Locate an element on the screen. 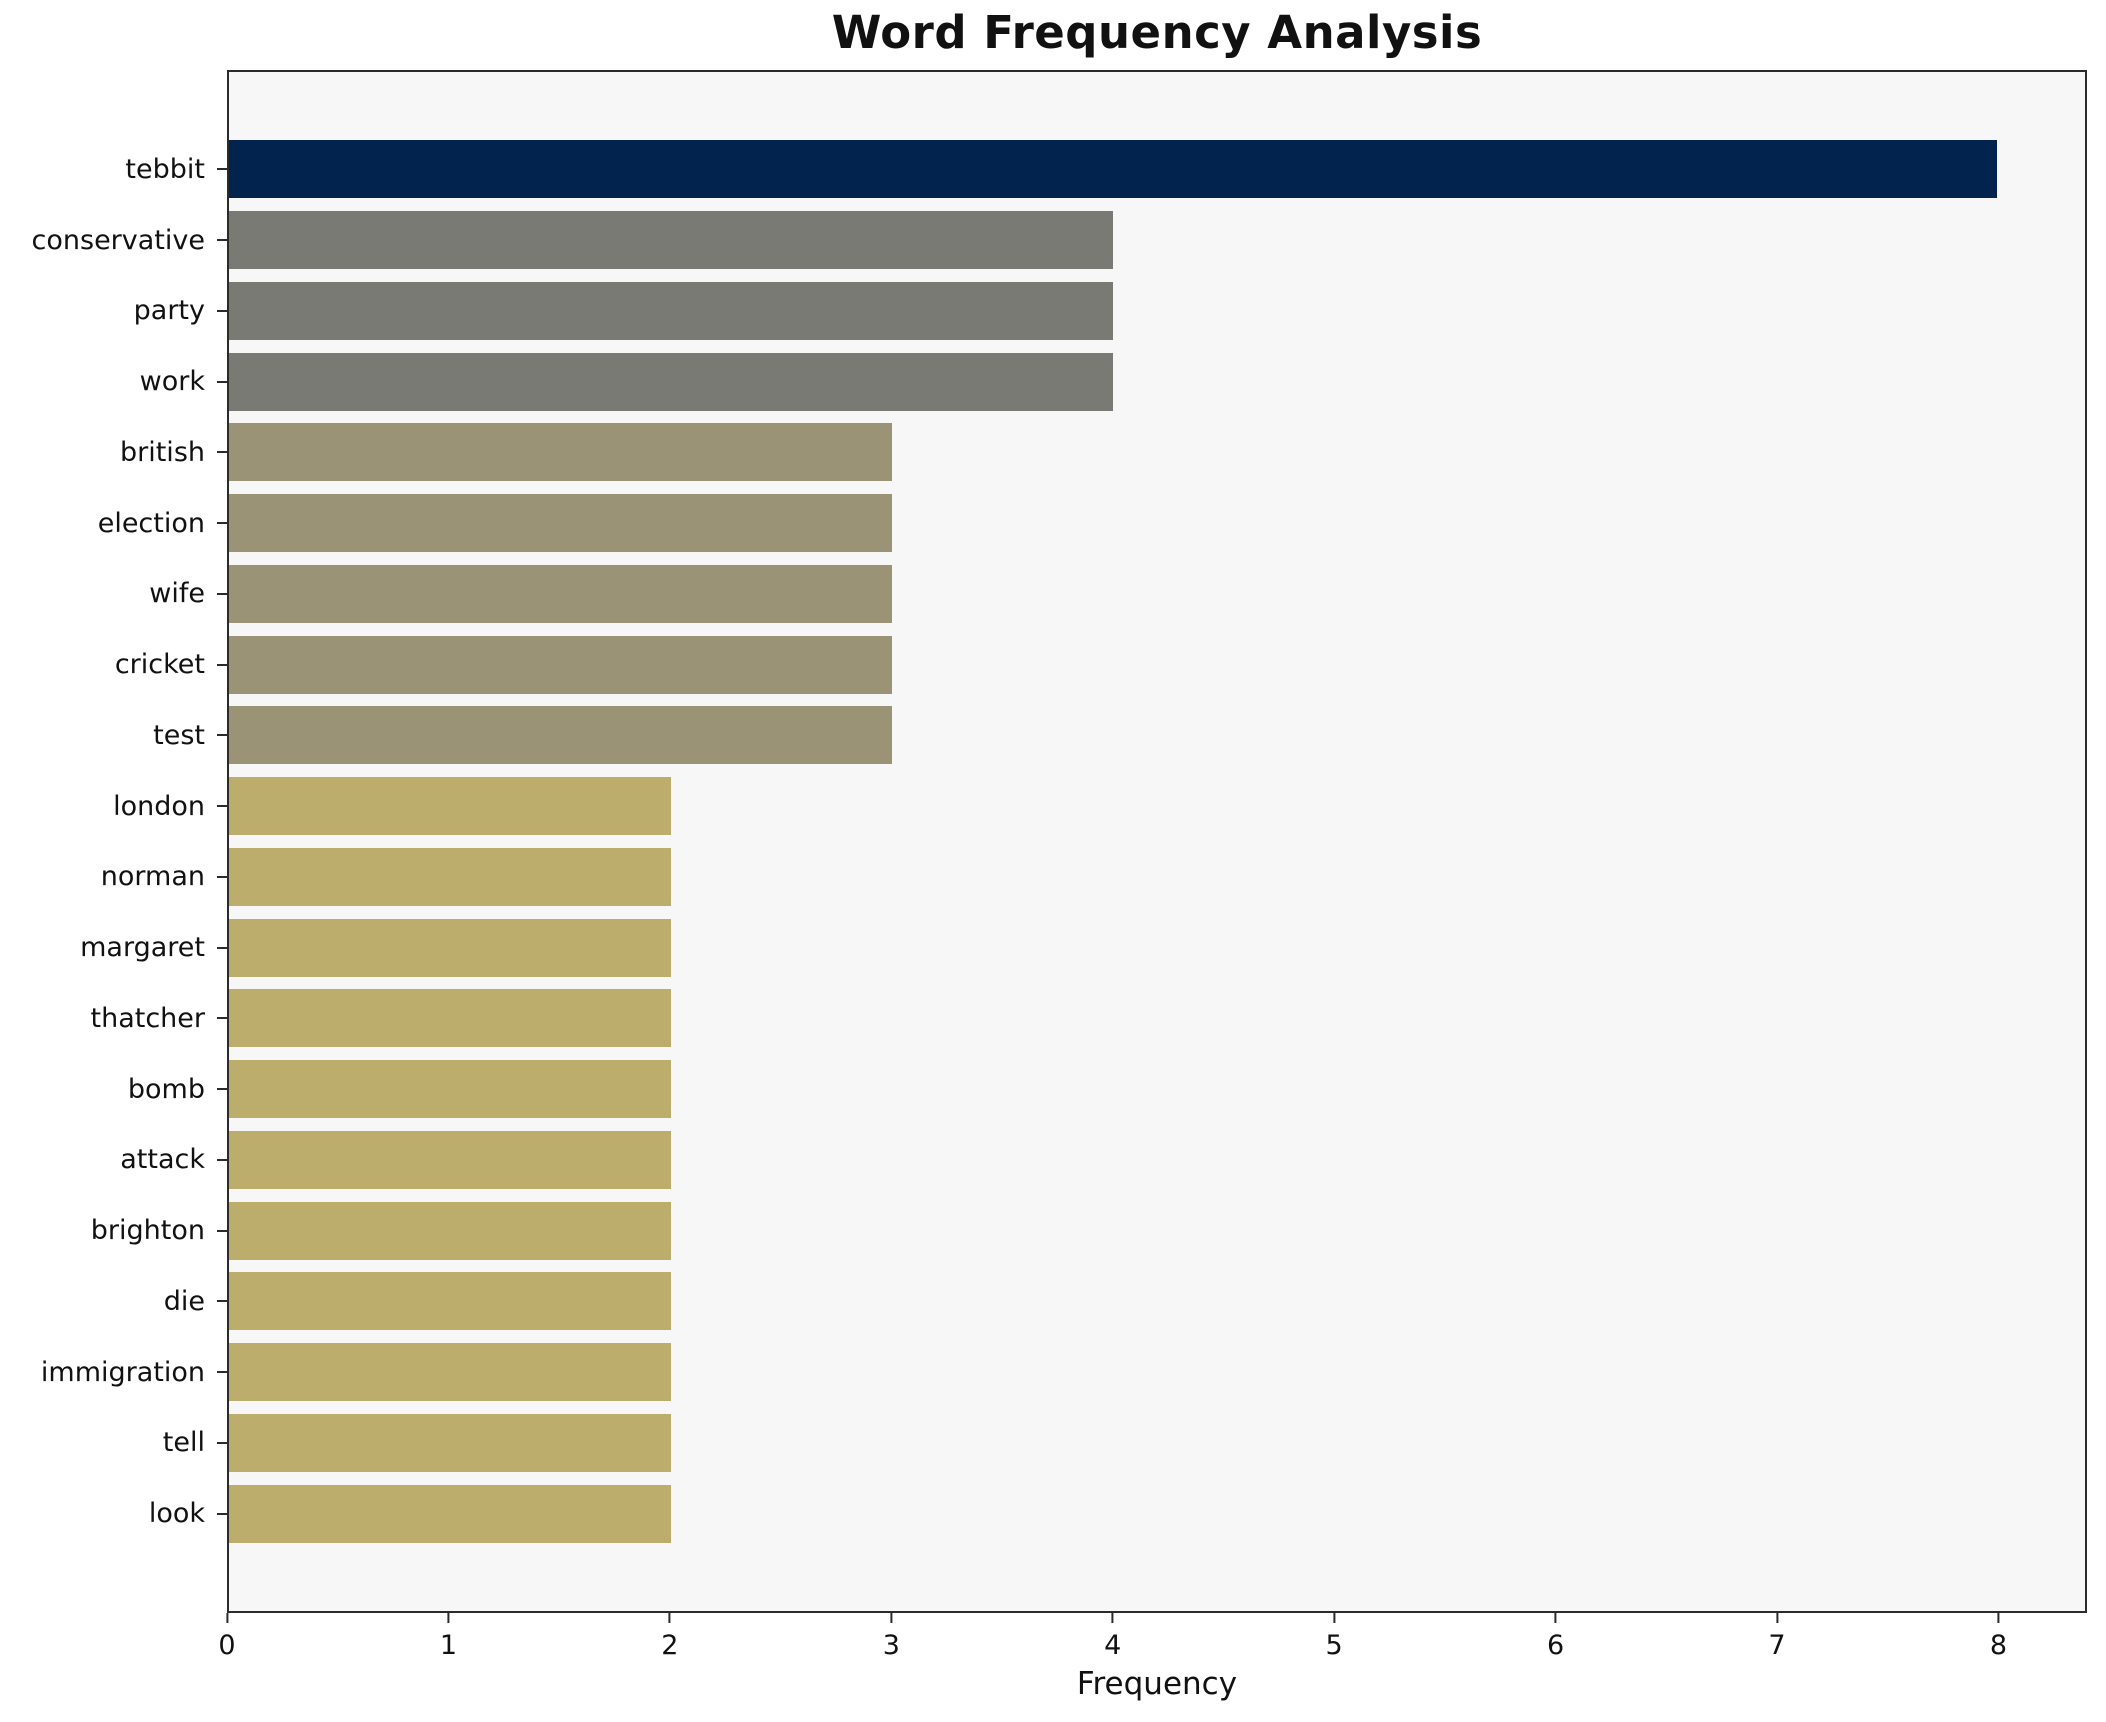 This screenshot has height=1722, width=2106. y-tick-label: british is located at coordinates (162, 452).